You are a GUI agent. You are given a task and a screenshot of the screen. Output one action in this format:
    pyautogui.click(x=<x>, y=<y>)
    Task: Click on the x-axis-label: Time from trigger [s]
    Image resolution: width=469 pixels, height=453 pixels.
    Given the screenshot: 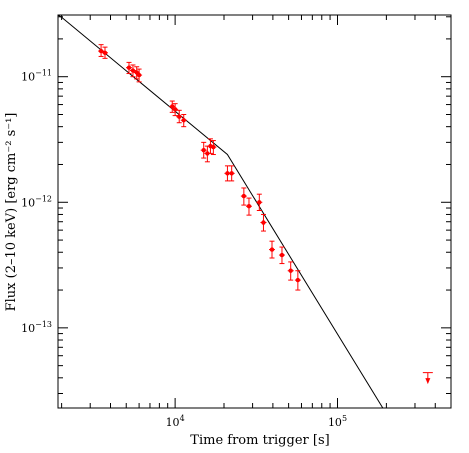 What is the action you would take?
    pyautogui.click(x=259, y=440)
    